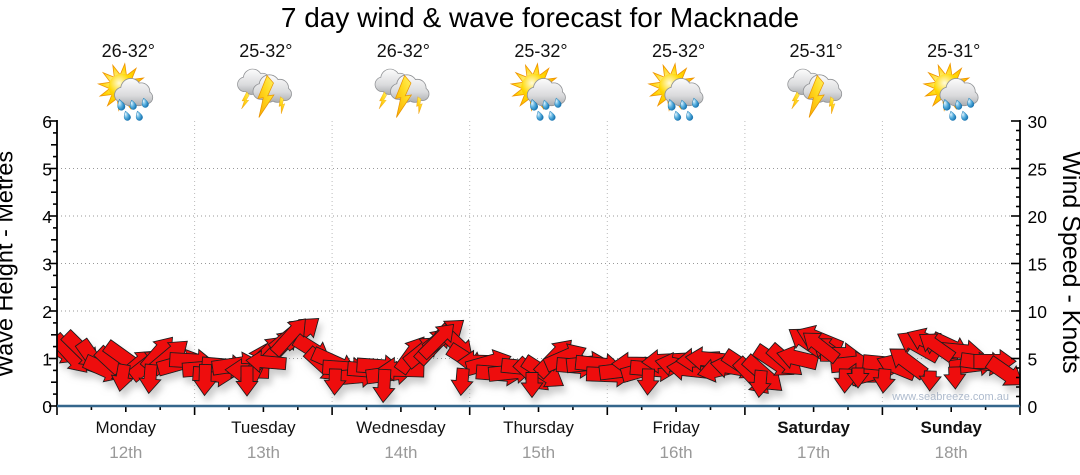 The image size is (1080, 475). What do you see at coordinates (126, 427) in the screenshot?
I see `svg-text: Monday` at bounding box center [126, 427].